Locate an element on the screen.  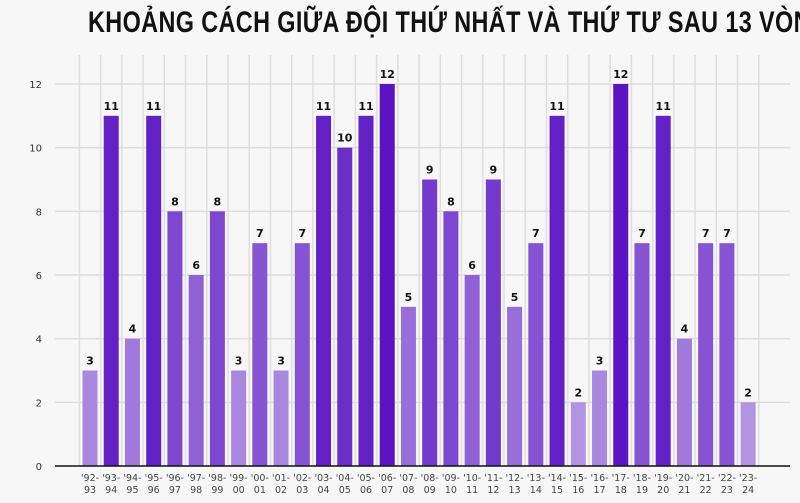
x-tick-label: 10 is located at coordinates (451, 490).